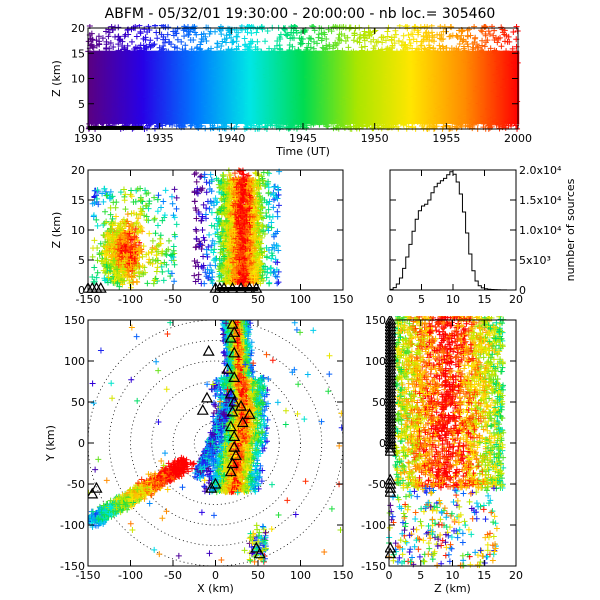 The image size is (600, 600). What do you see at coordinates (78, 230) in the screenshot?
I see `y-tick-label: 10` at bounding box center [78, 230].